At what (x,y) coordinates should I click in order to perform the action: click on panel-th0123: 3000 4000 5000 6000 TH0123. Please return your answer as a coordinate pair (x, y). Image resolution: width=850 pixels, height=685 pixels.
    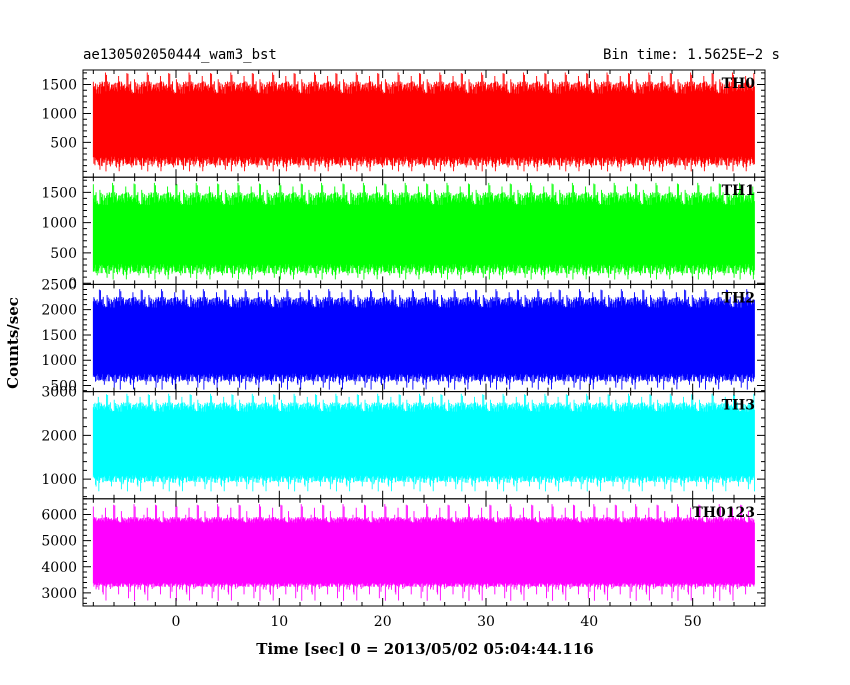
    Looking at the image, I should click on (403, 552).